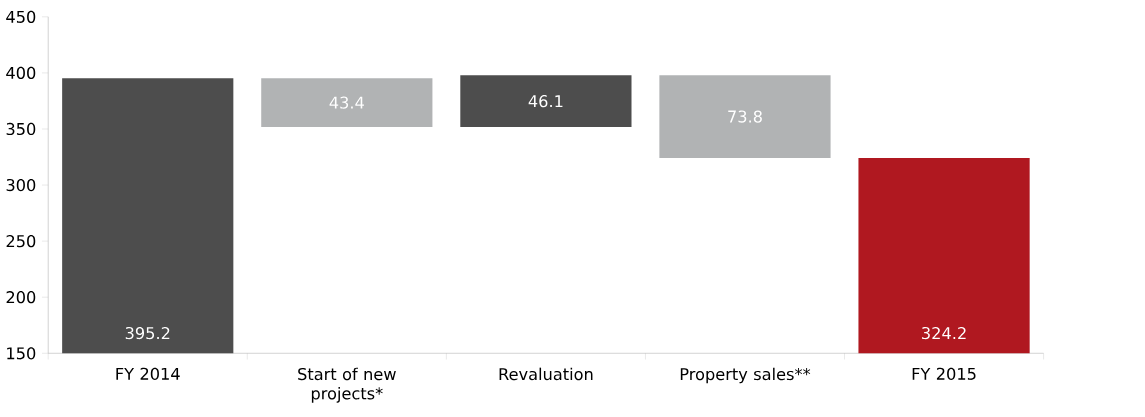 The width and height of the screenshot is (1145, 417). What do you see at coordinates (347, 385) in the screenshot?
I see `x-tick-label: Start of new projects*` at bounding box center [347, 385].